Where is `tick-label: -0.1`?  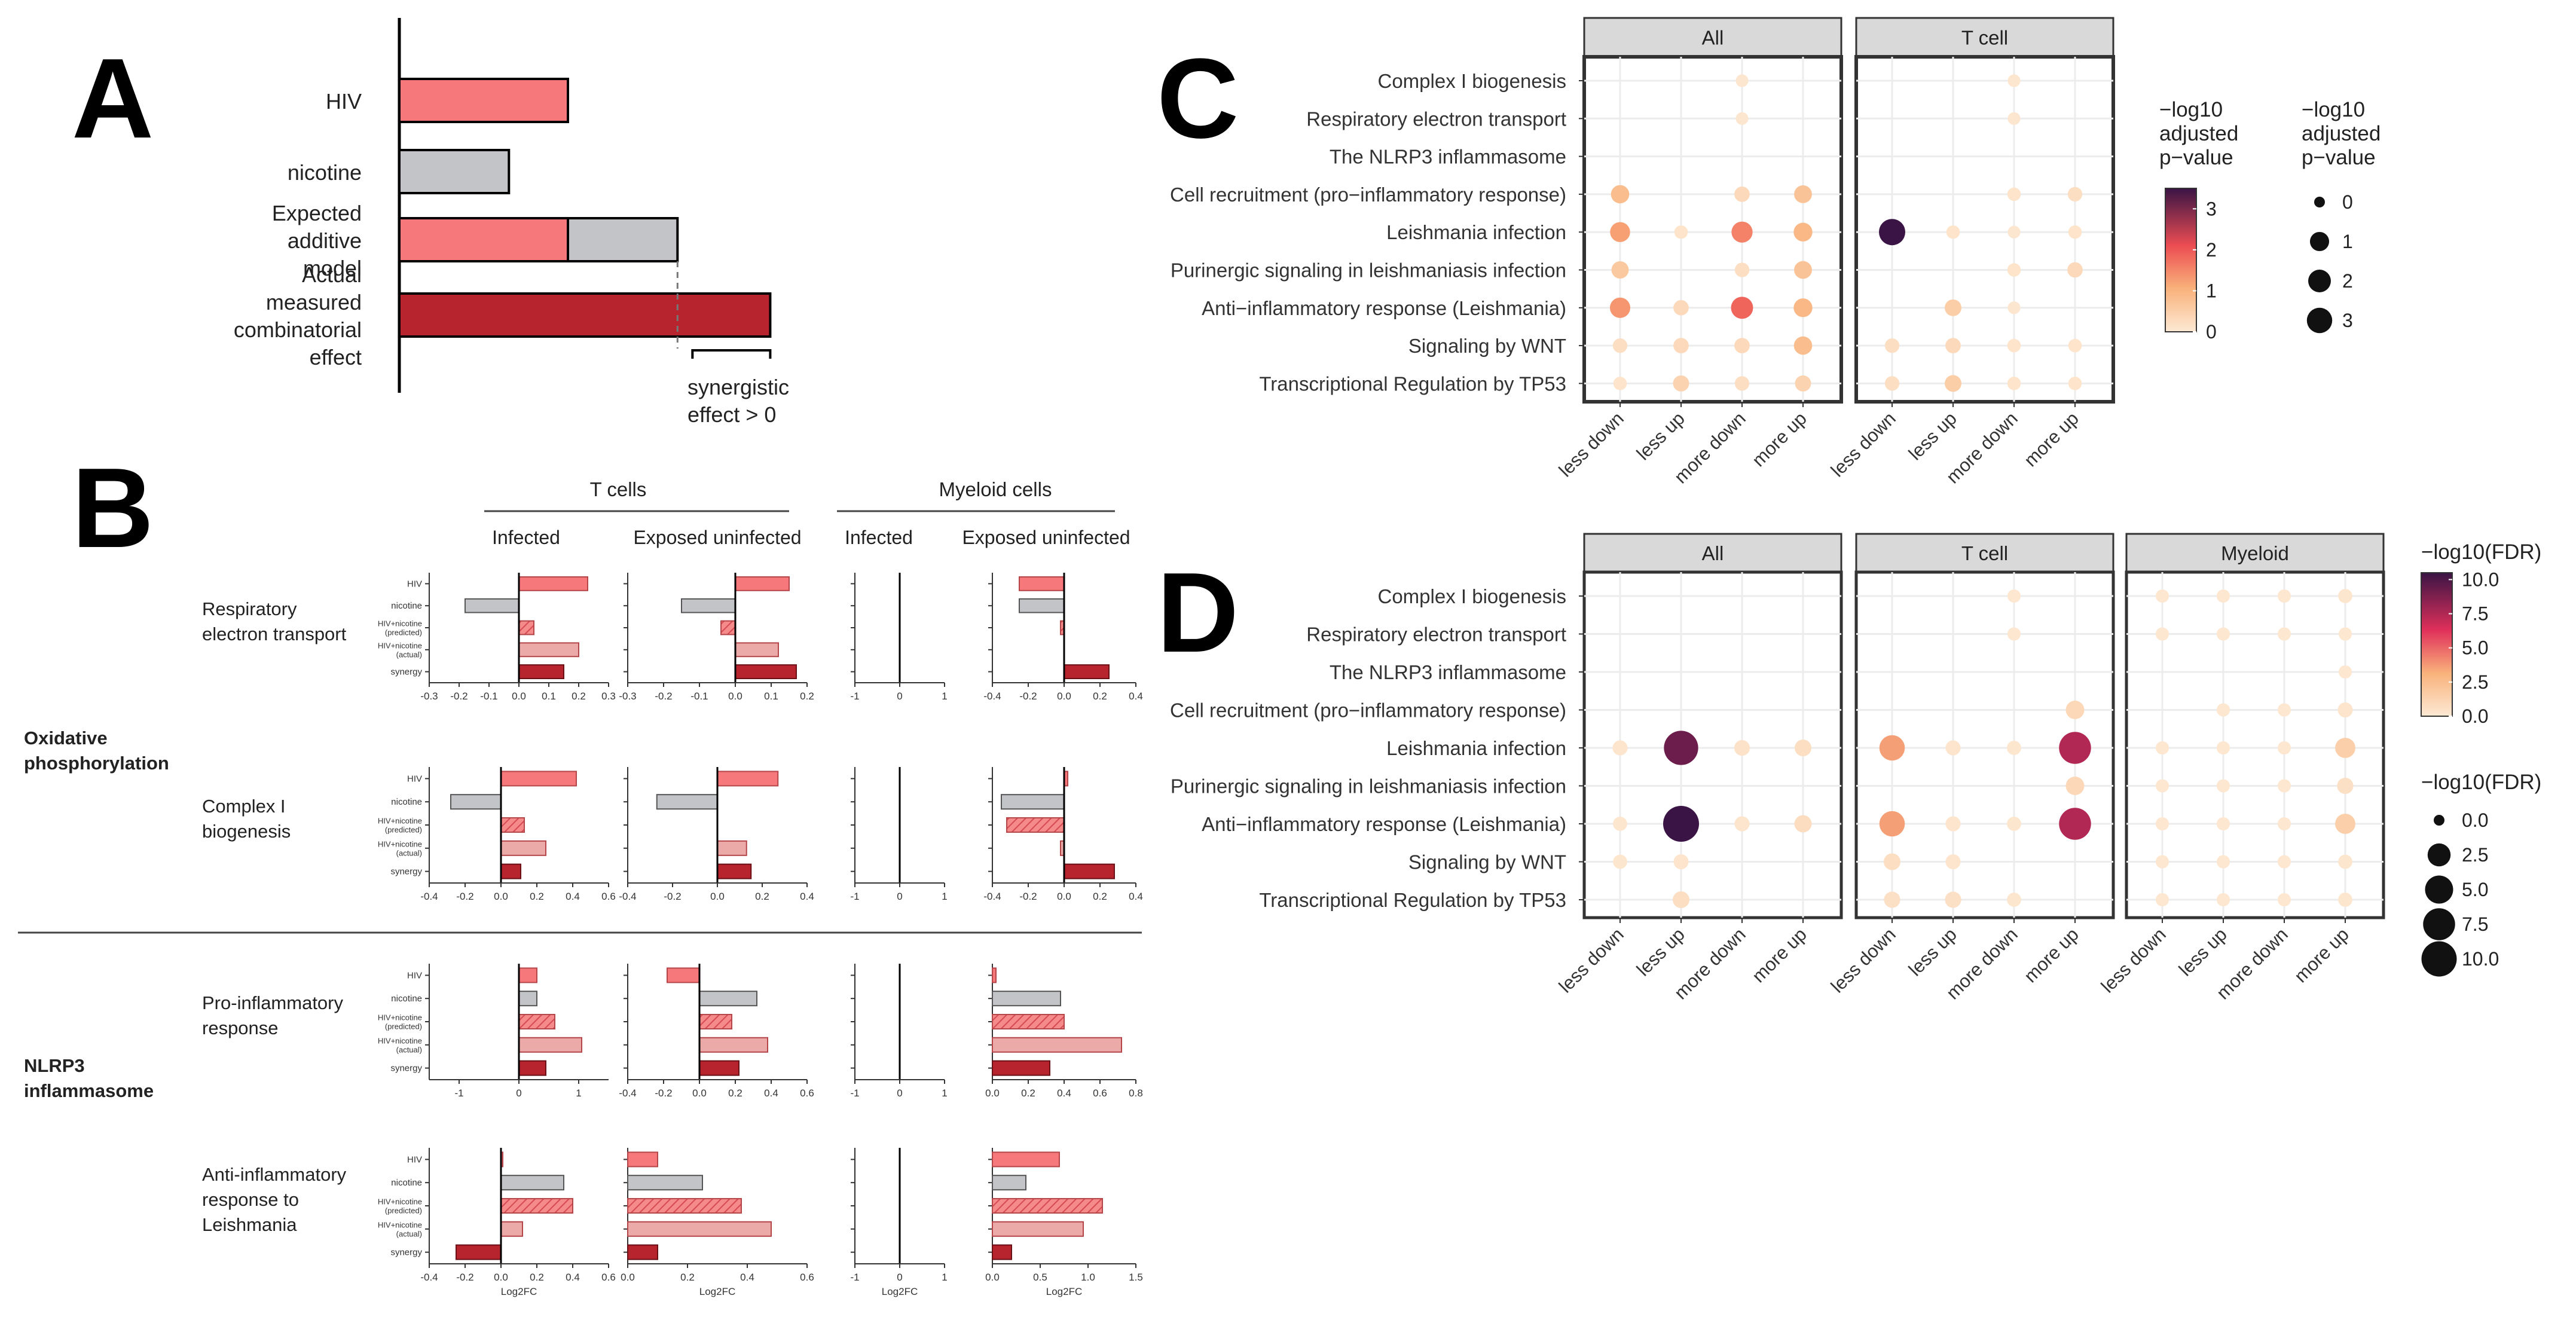 tick-label: -0.1 is located at coordinates (699, 696).